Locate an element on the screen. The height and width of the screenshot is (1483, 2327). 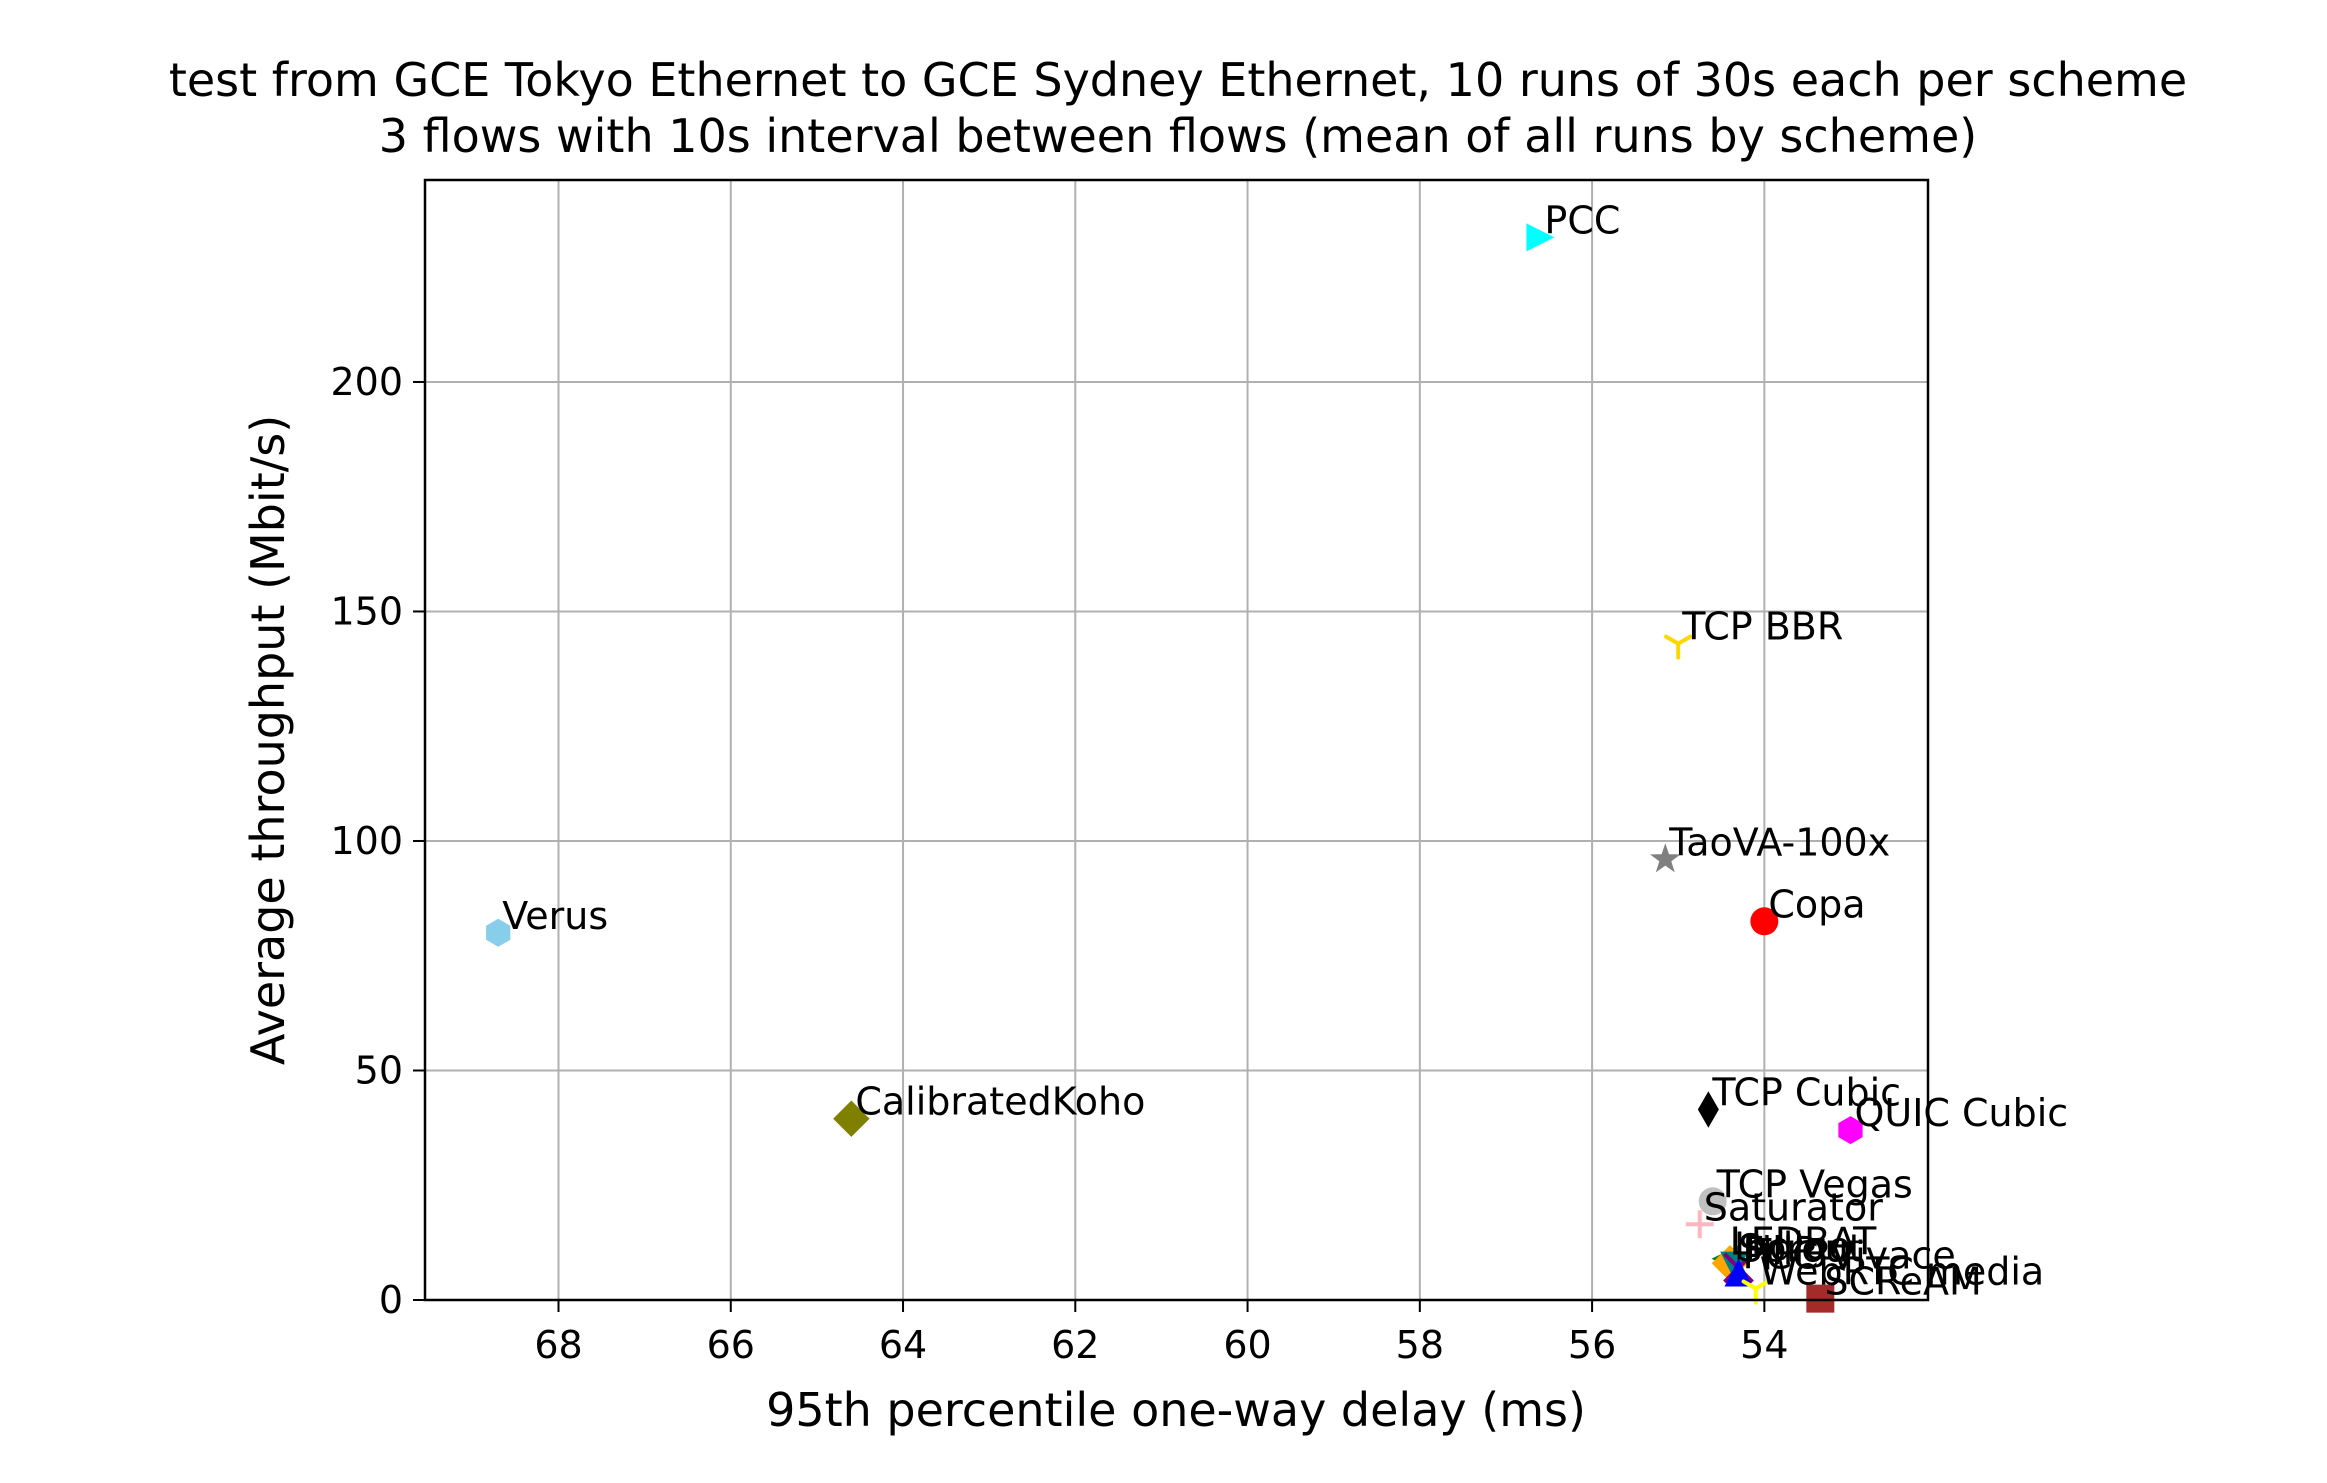
x-tick-label: 64 is located at coordinates (903, 1345).